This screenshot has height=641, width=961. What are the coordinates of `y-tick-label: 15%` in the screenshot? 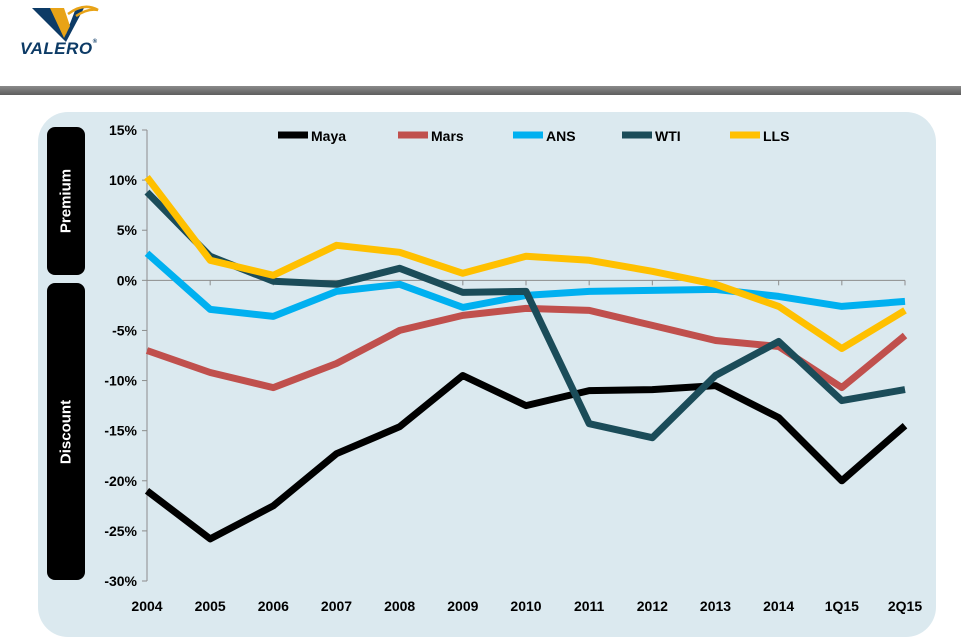 It's located at (123, 130).